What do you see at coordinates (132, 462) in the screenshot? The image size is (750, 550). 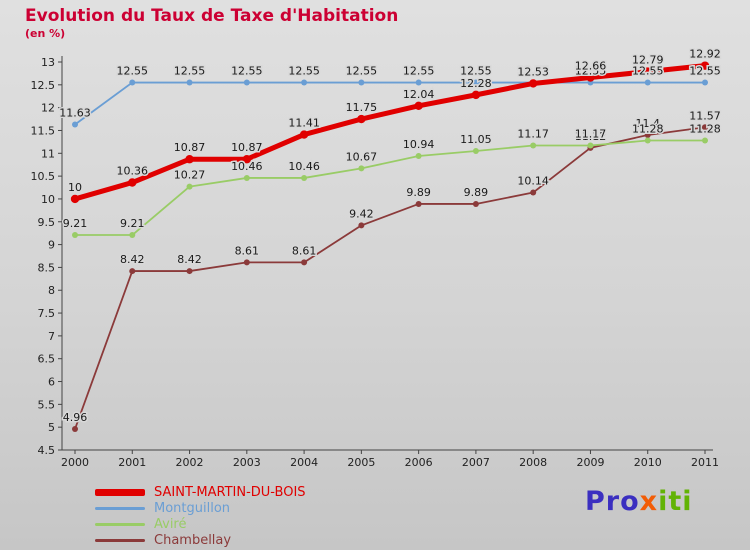 I see `x-tick-label: 2001` at bounding box center [132, 462].